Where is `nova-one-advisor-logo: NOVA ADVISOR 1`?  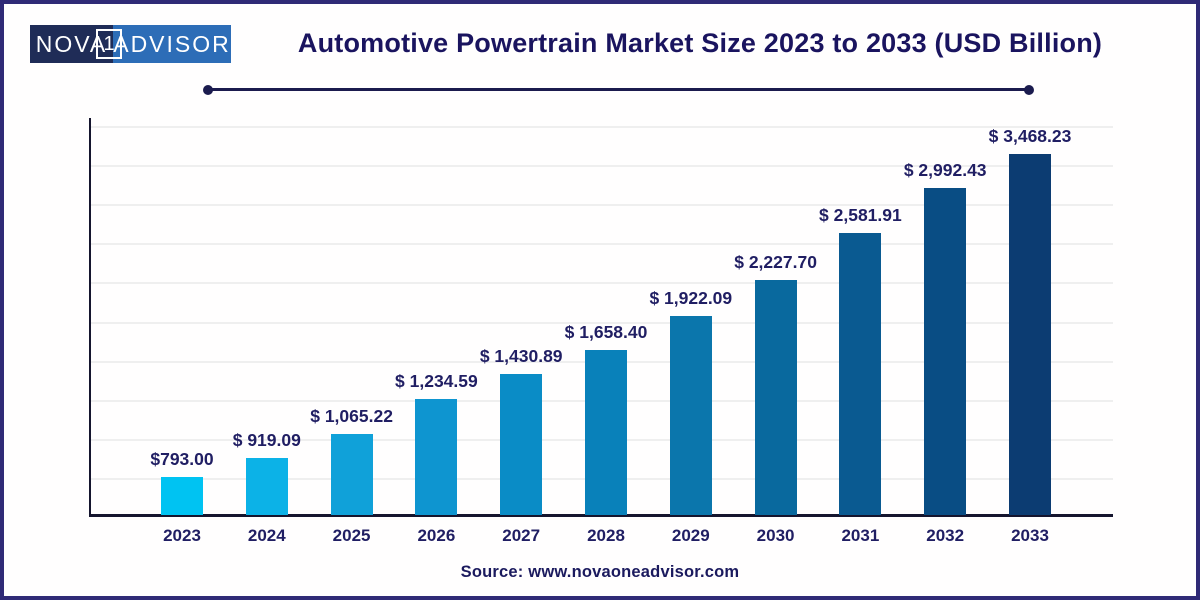 nova-one-advisor-logo: NOVA ADVISOR 1 is located at coordinates (130, 44).